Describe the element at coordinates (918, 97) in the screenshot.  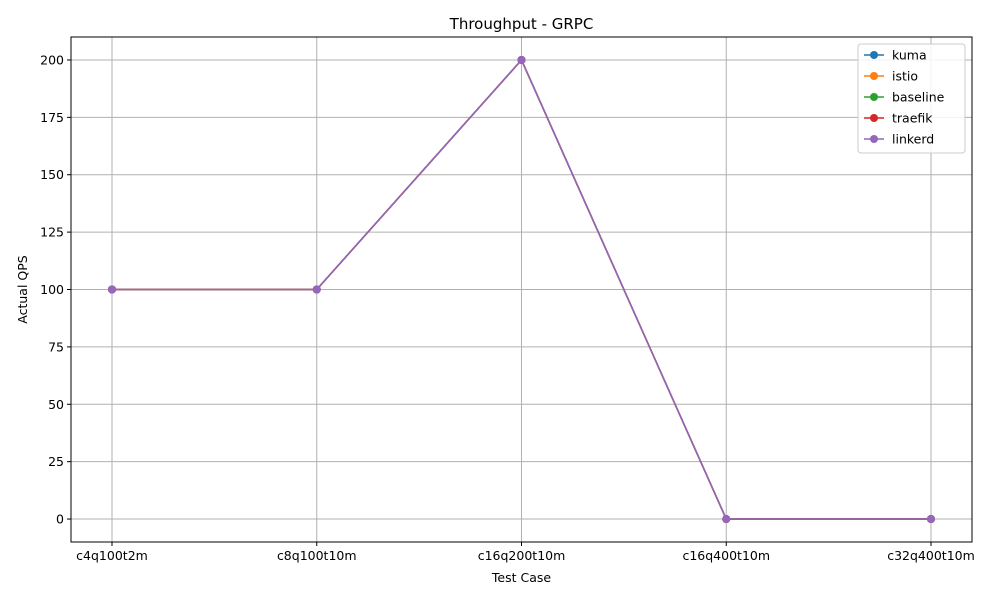
I see `legend-label: baseline` at that location.